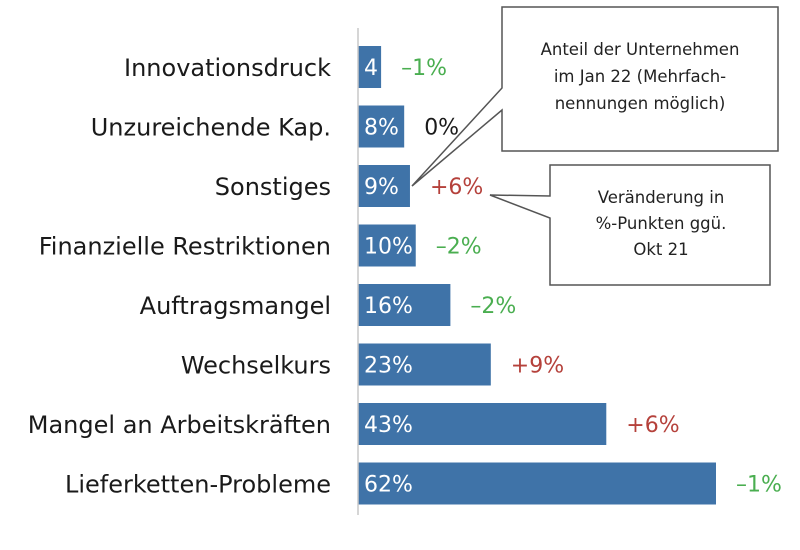 This screenshot has width=800, height=550. I want to click on change-label-6: +9%, so click(537, 366).